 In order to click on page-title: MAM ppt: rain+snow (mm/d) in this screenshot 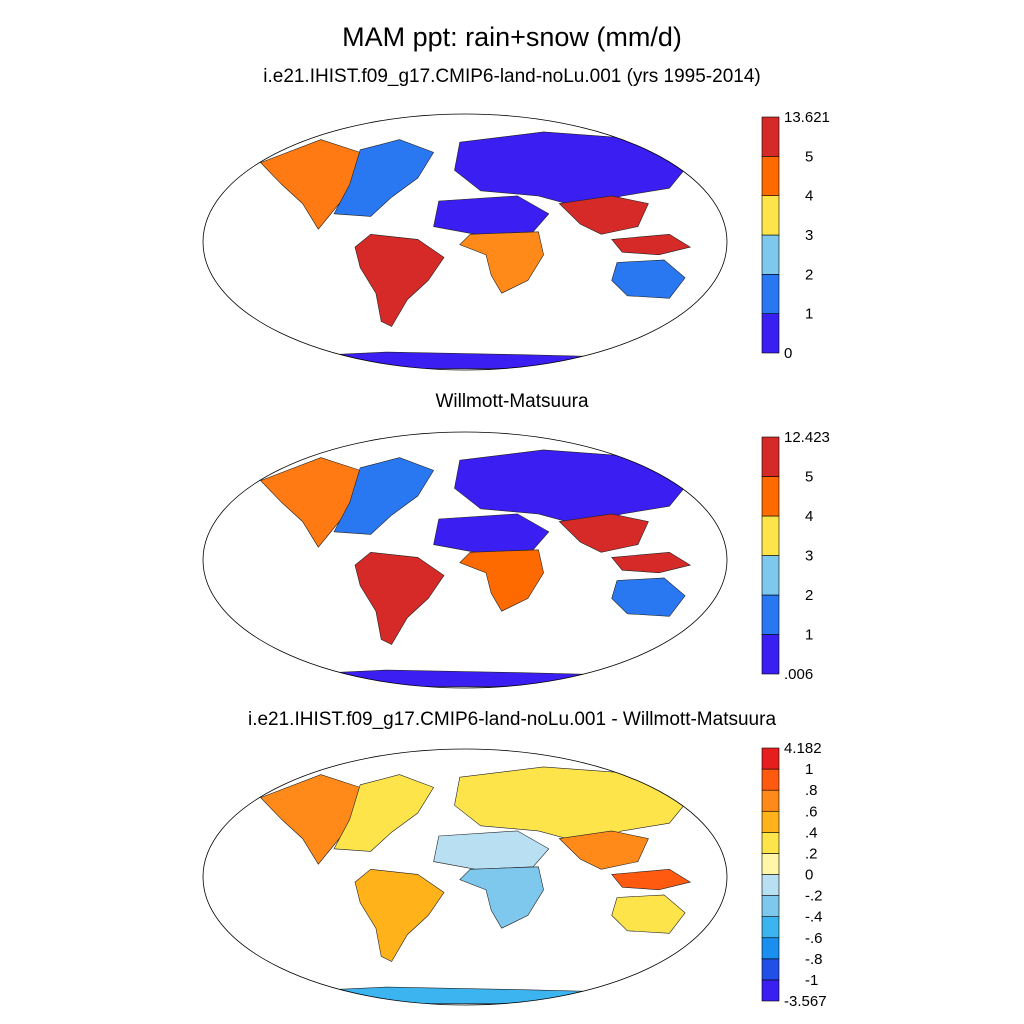, I will do `click(512, 37)`.